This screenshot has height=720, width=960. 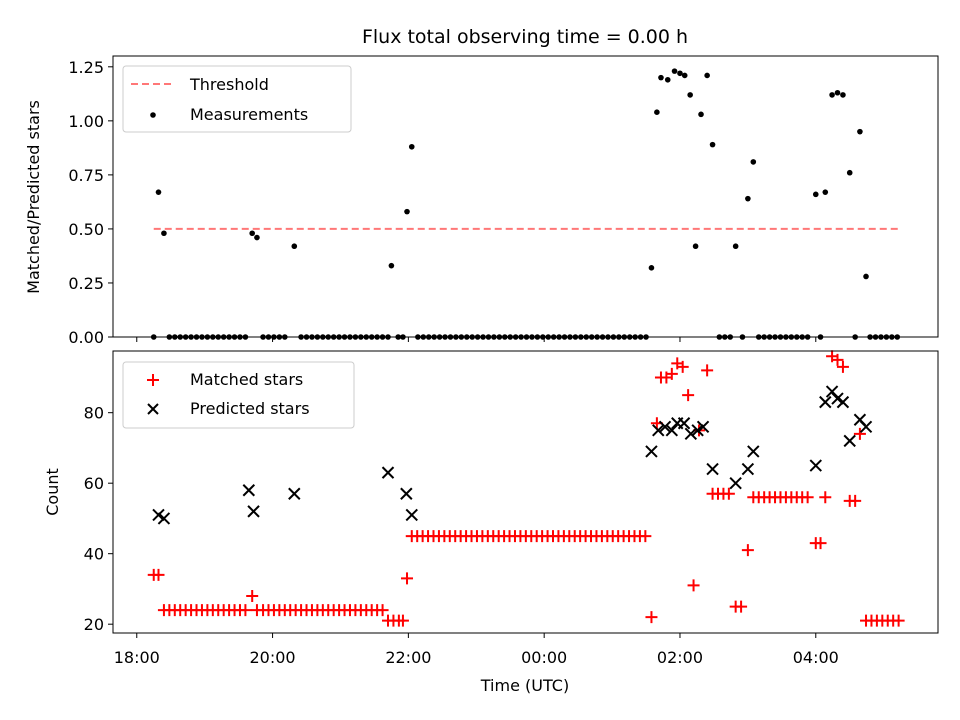 I want to click on ratio-legend-box, so click(x=237, y=99).